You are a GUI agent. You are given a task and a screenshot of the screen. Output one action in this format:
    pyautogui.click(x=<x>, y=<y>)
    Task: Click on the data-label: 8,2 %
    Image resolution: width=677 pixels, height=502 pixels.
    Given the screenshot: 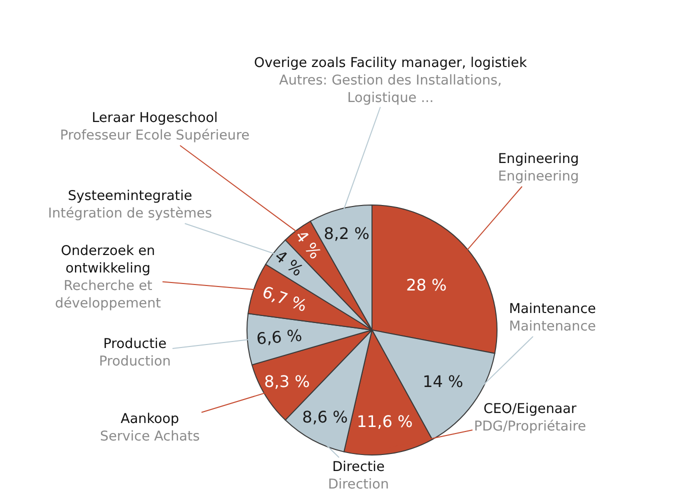 What is the action you would take?
    pyautogui.click(x=347, y=234)
    